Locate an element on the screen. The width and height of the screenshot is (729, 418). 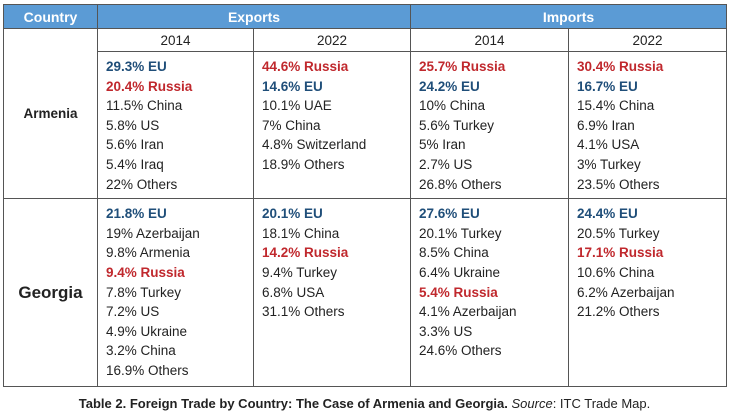
list-item: 10.1% UAE is located at coordinates (297, 106).